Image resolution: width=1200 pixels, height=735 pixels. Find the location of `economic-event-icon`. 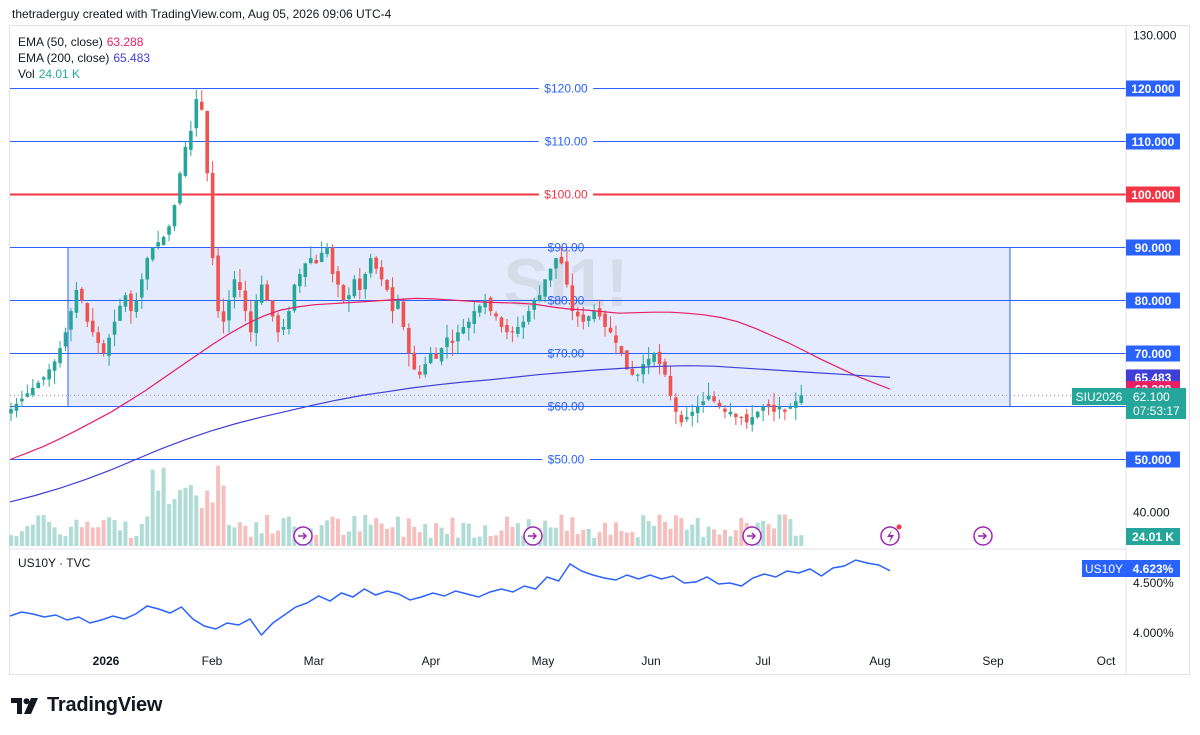

economic-event-icon is located at coordinates (303, 536).